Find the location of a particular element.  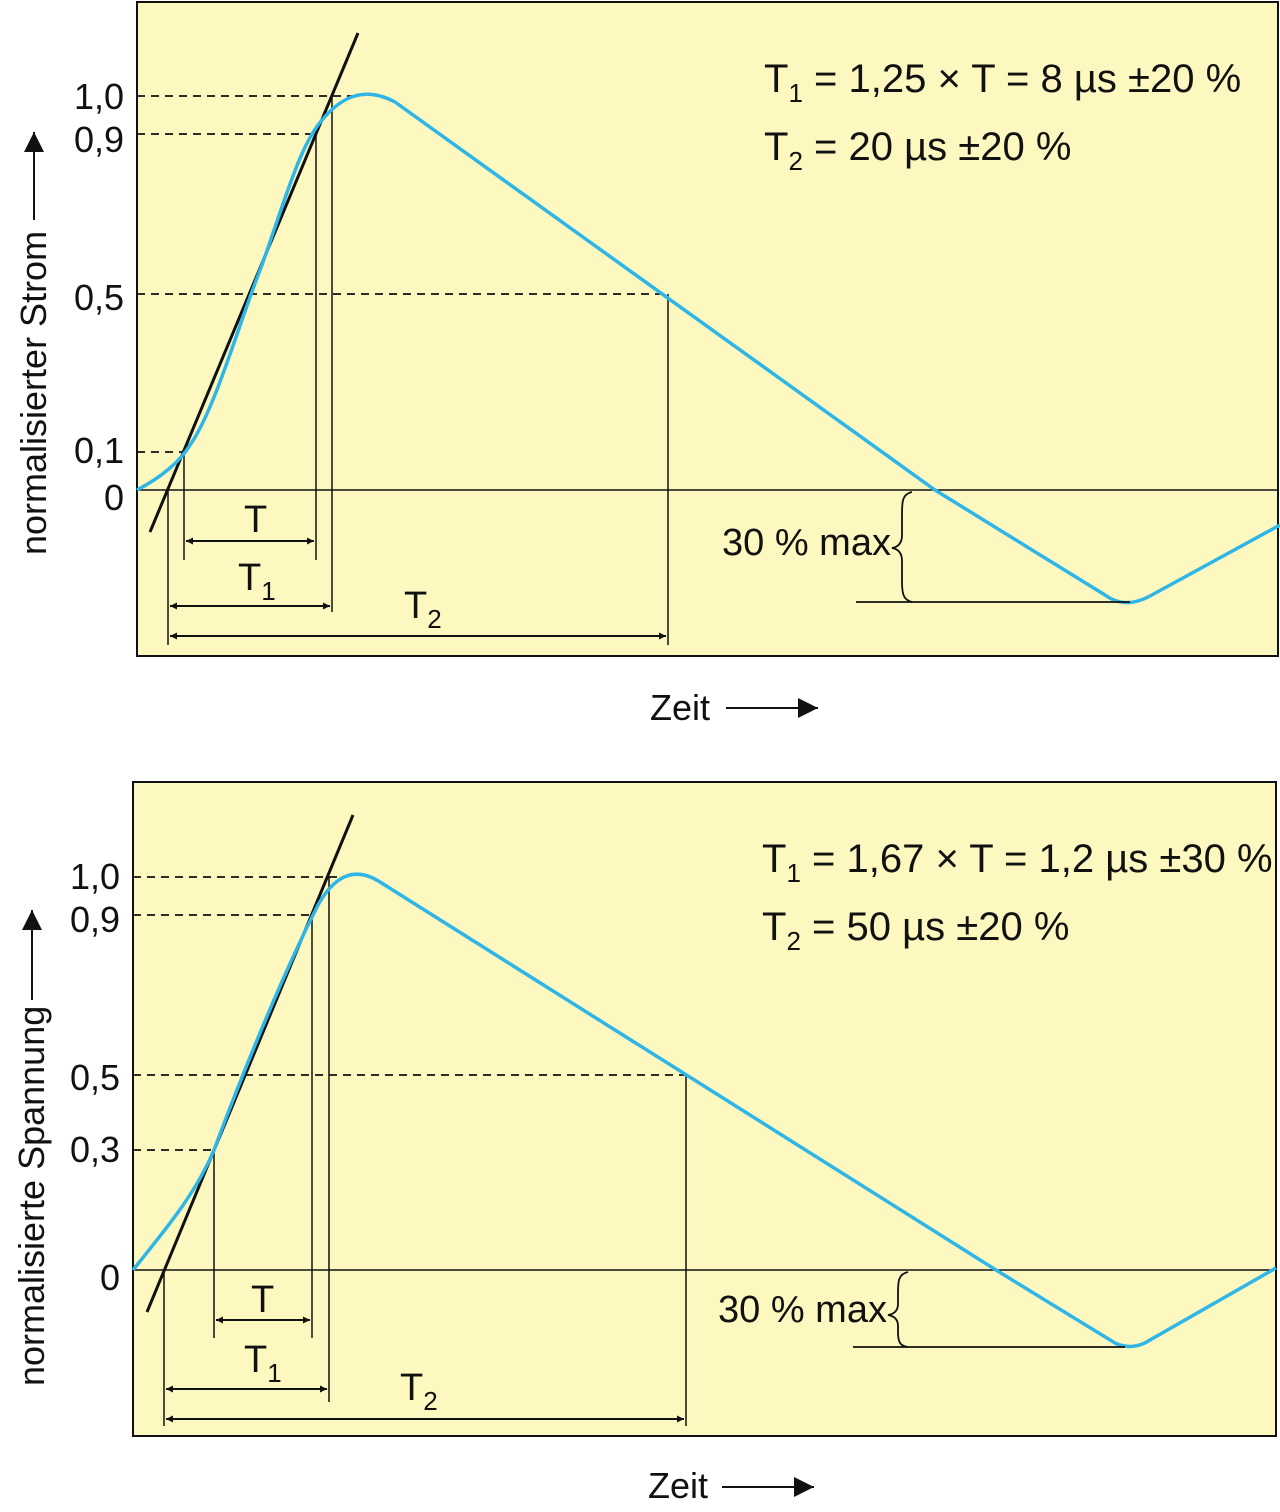

y-axis-label: normalisierter Strom is located at coordinates (33, 393).